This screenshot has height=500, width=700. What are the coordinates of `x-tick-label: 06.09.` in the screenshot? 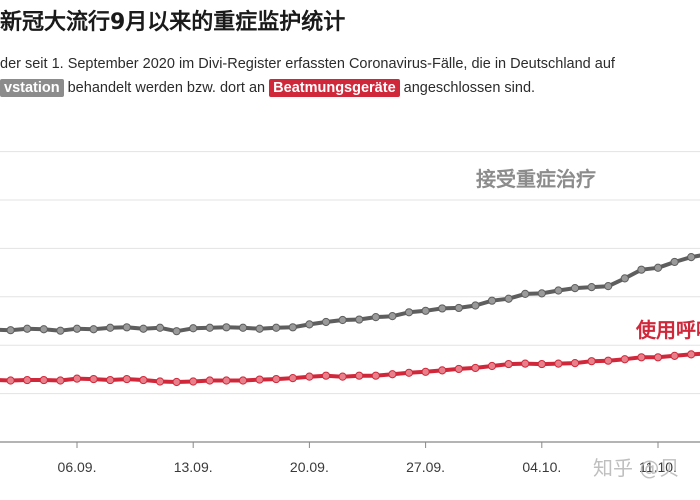 It's located at (77, 467).